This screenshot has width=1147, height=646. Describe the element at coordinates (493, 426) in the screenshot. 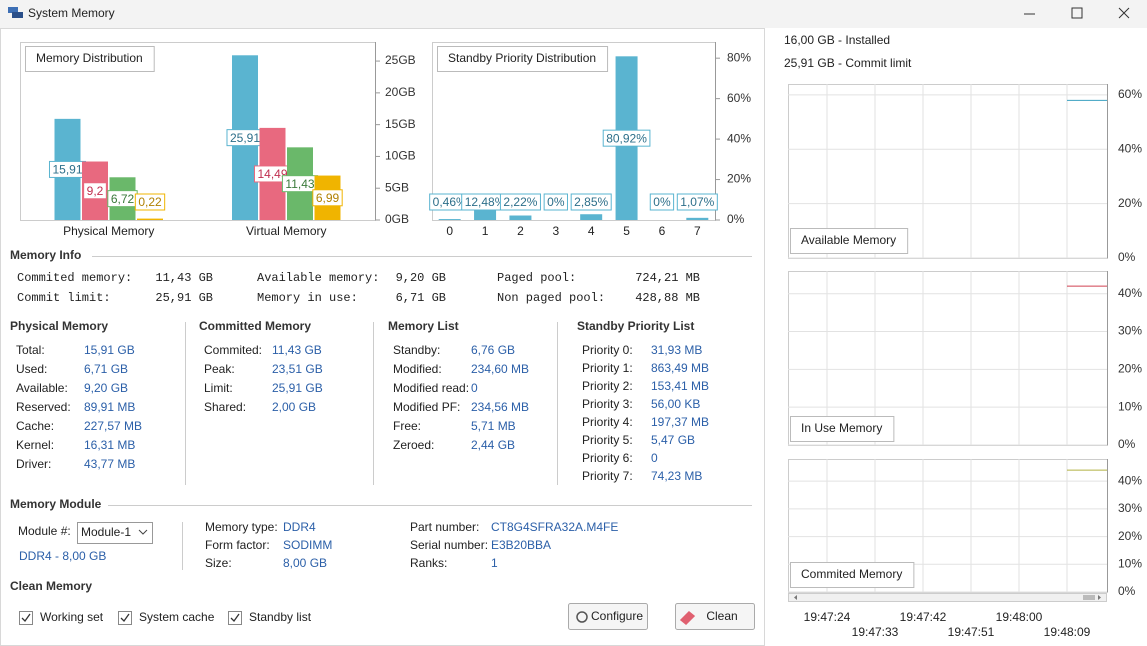

I see `list-value: 5,71 MB` at that location.